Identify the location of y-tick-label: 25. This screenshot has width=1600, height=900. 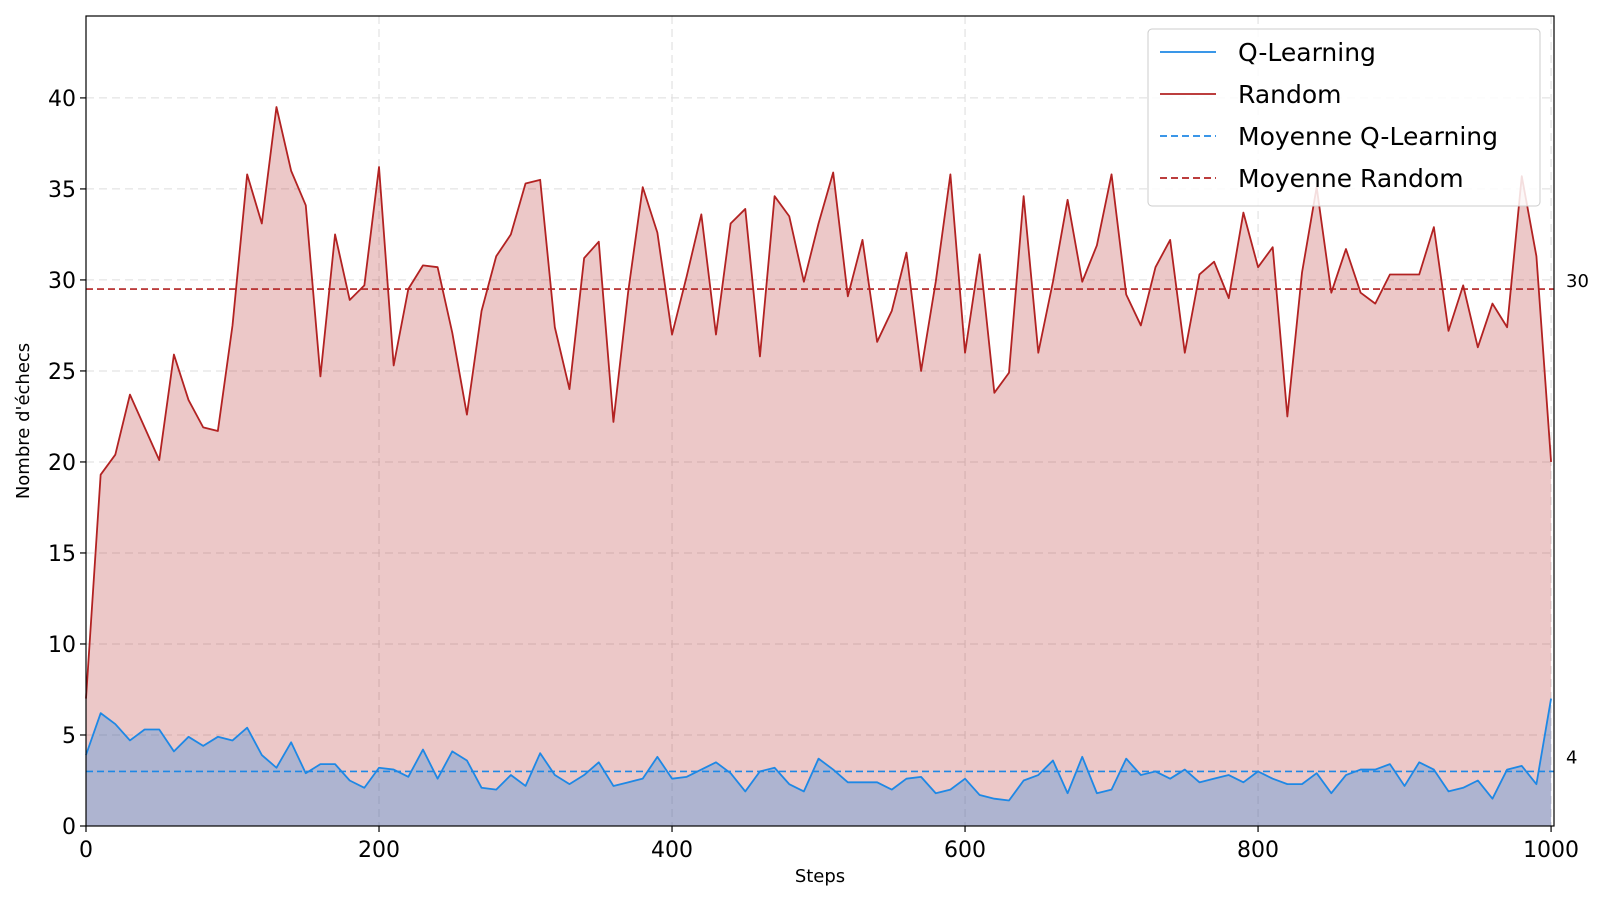
(62, 372).